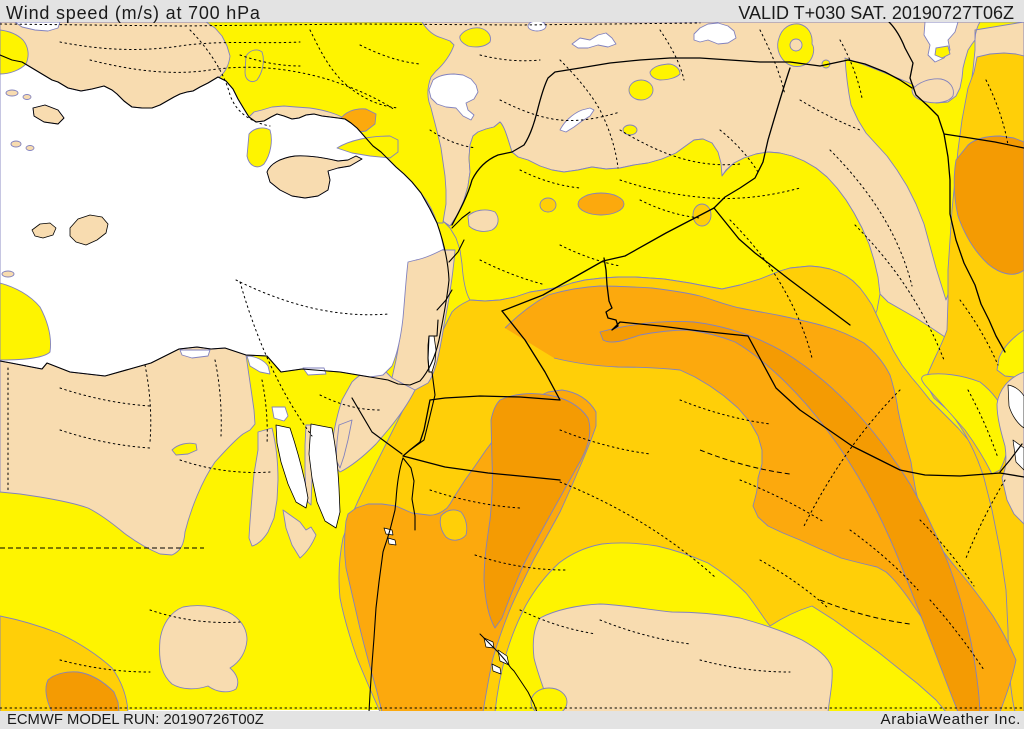 The height and width of the screenshot is (729, 1024). I want to click on svg-text: Wind speed (m/s) at 700 hPa, so click(133, 13).